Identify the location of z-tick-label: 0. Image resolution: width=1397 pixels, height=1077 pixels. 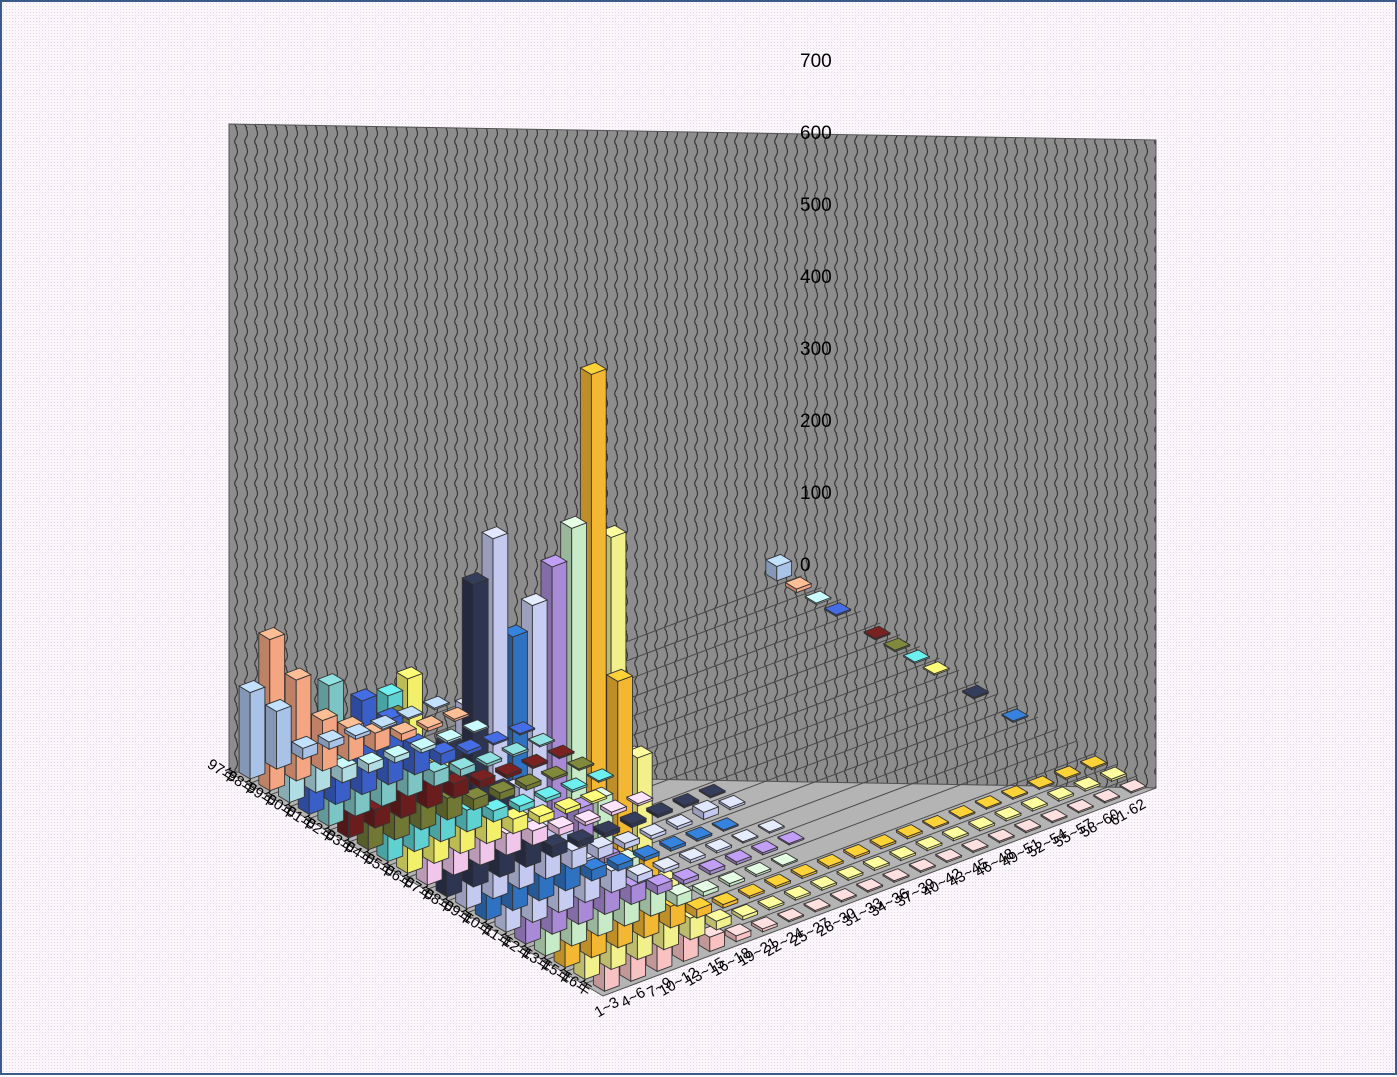
(805, 565).